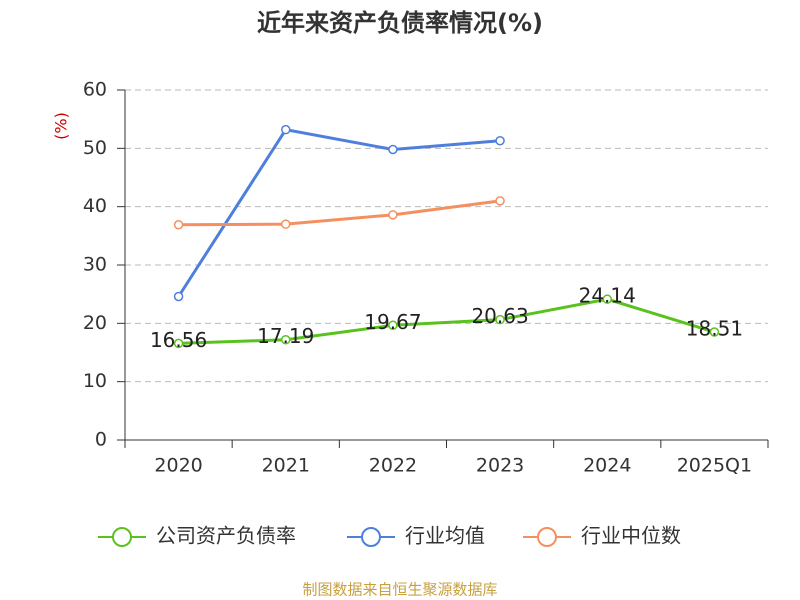  What do you see at coordinates (95, 206) in the screenshot?
I see `y-tick-label: 40` at bounding box center [95, 206].